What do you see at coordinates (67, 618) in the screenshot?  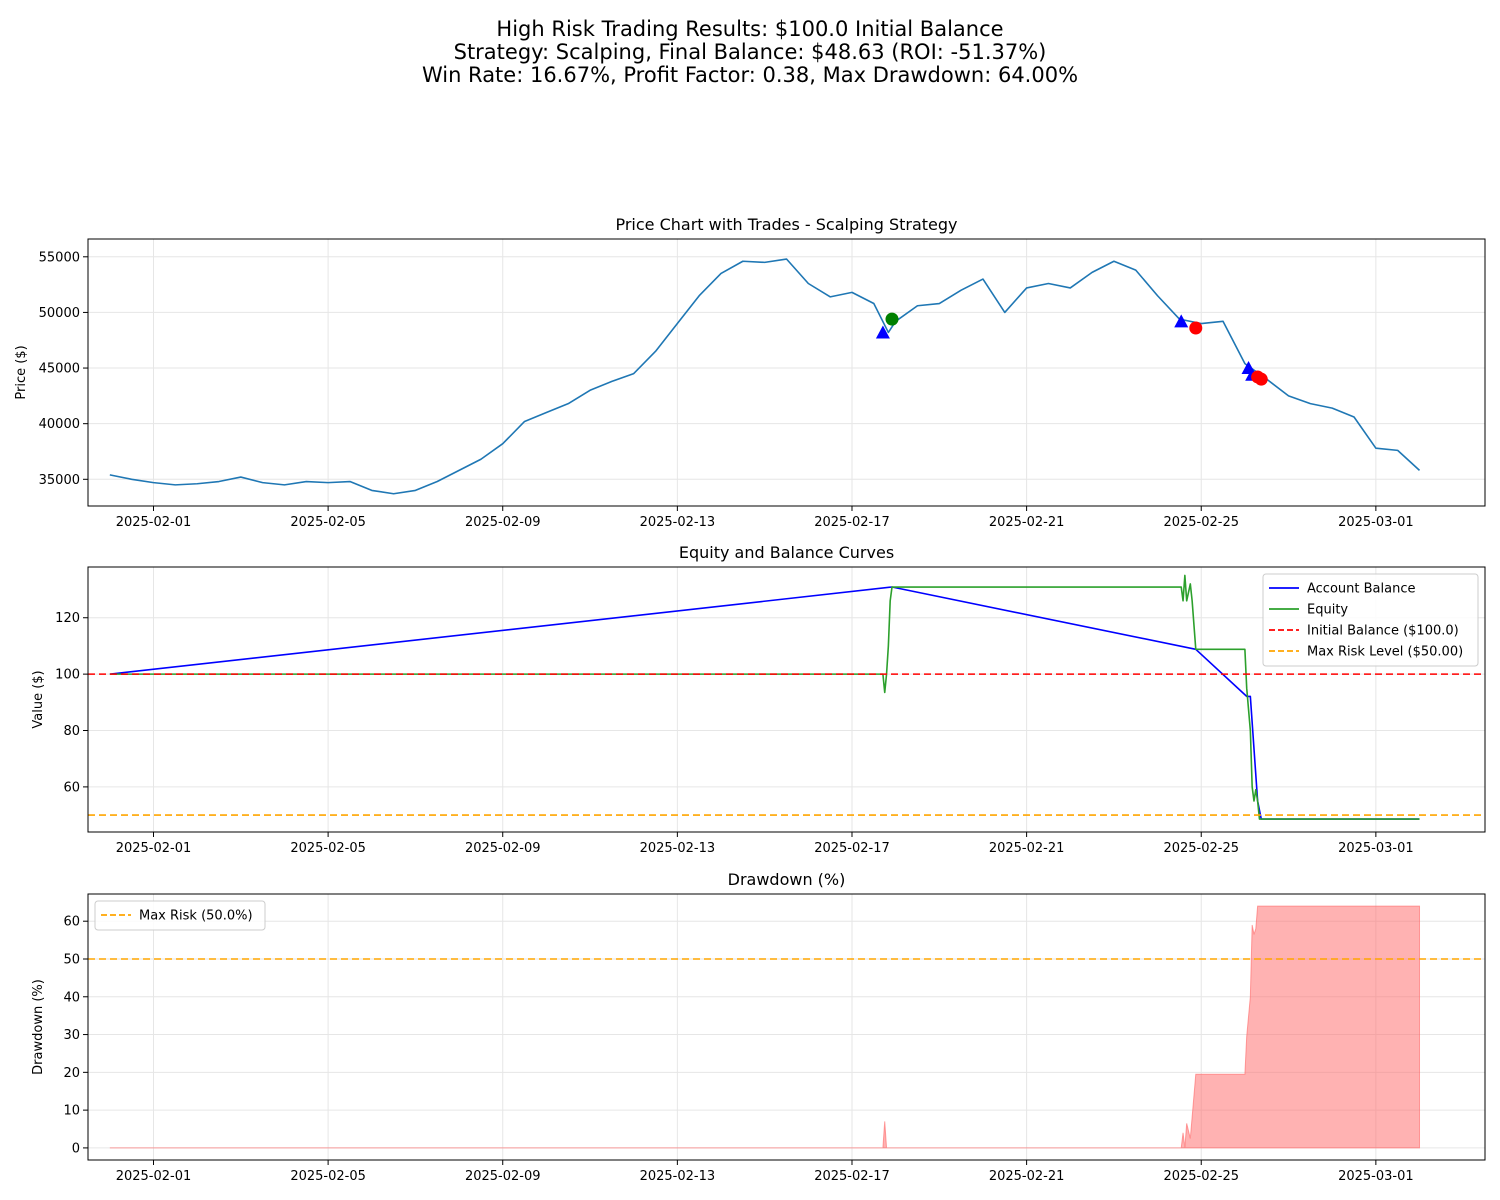 I see `y-tick-label: 120` at bounding box center [67, 618].